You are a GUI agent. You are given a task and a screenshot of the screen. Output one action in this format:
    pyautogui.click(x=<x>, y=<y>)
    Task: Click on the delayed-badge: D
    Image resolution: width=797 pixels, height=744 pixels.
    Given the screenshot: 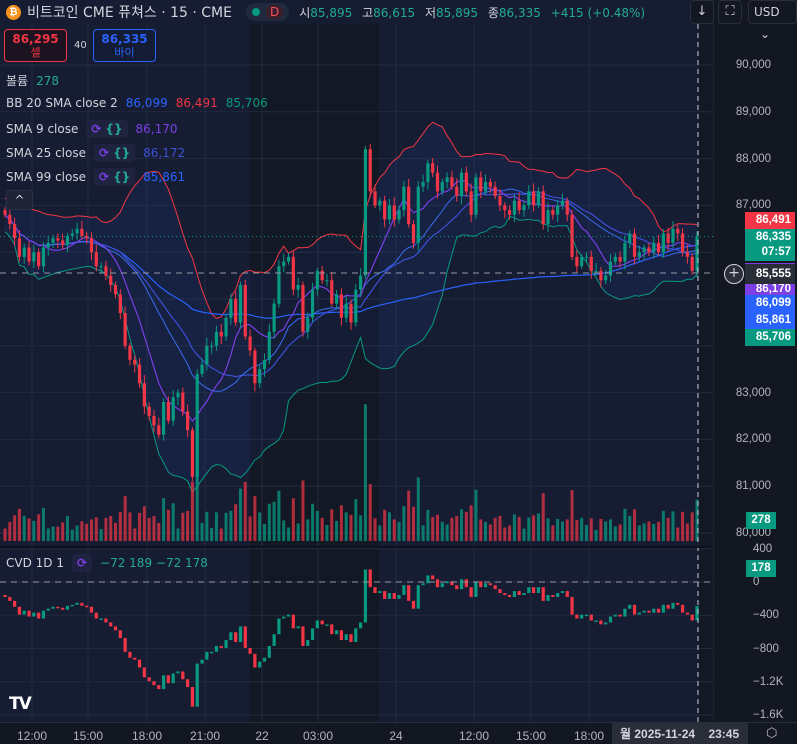 What is the action you would take?
    pyautogui.click(x=274, y=12)
    